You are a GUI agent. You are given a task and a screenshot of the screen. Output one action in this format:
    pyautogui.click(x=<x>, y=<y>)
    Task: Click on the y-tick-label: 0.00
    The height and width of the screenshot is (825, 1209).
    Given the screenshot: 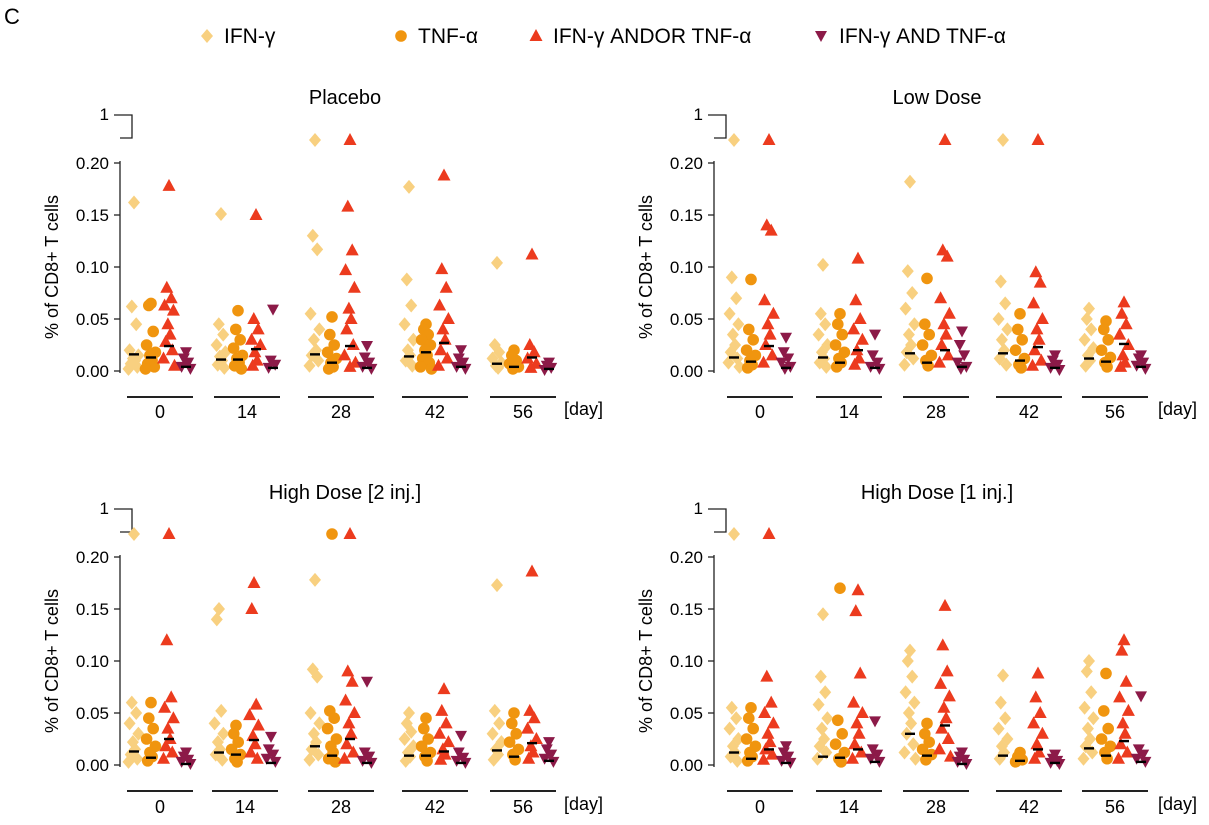 What is the action you would take?
    pyautogui.click(x=686, y=765)
    